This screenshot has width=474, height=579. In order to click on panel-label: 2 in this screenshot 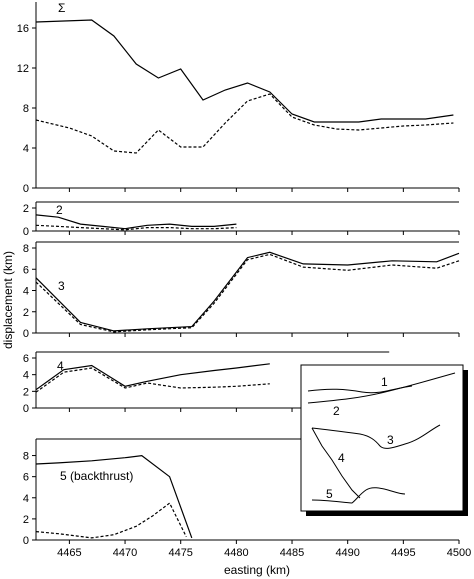, I will do `click(59, 210)`.